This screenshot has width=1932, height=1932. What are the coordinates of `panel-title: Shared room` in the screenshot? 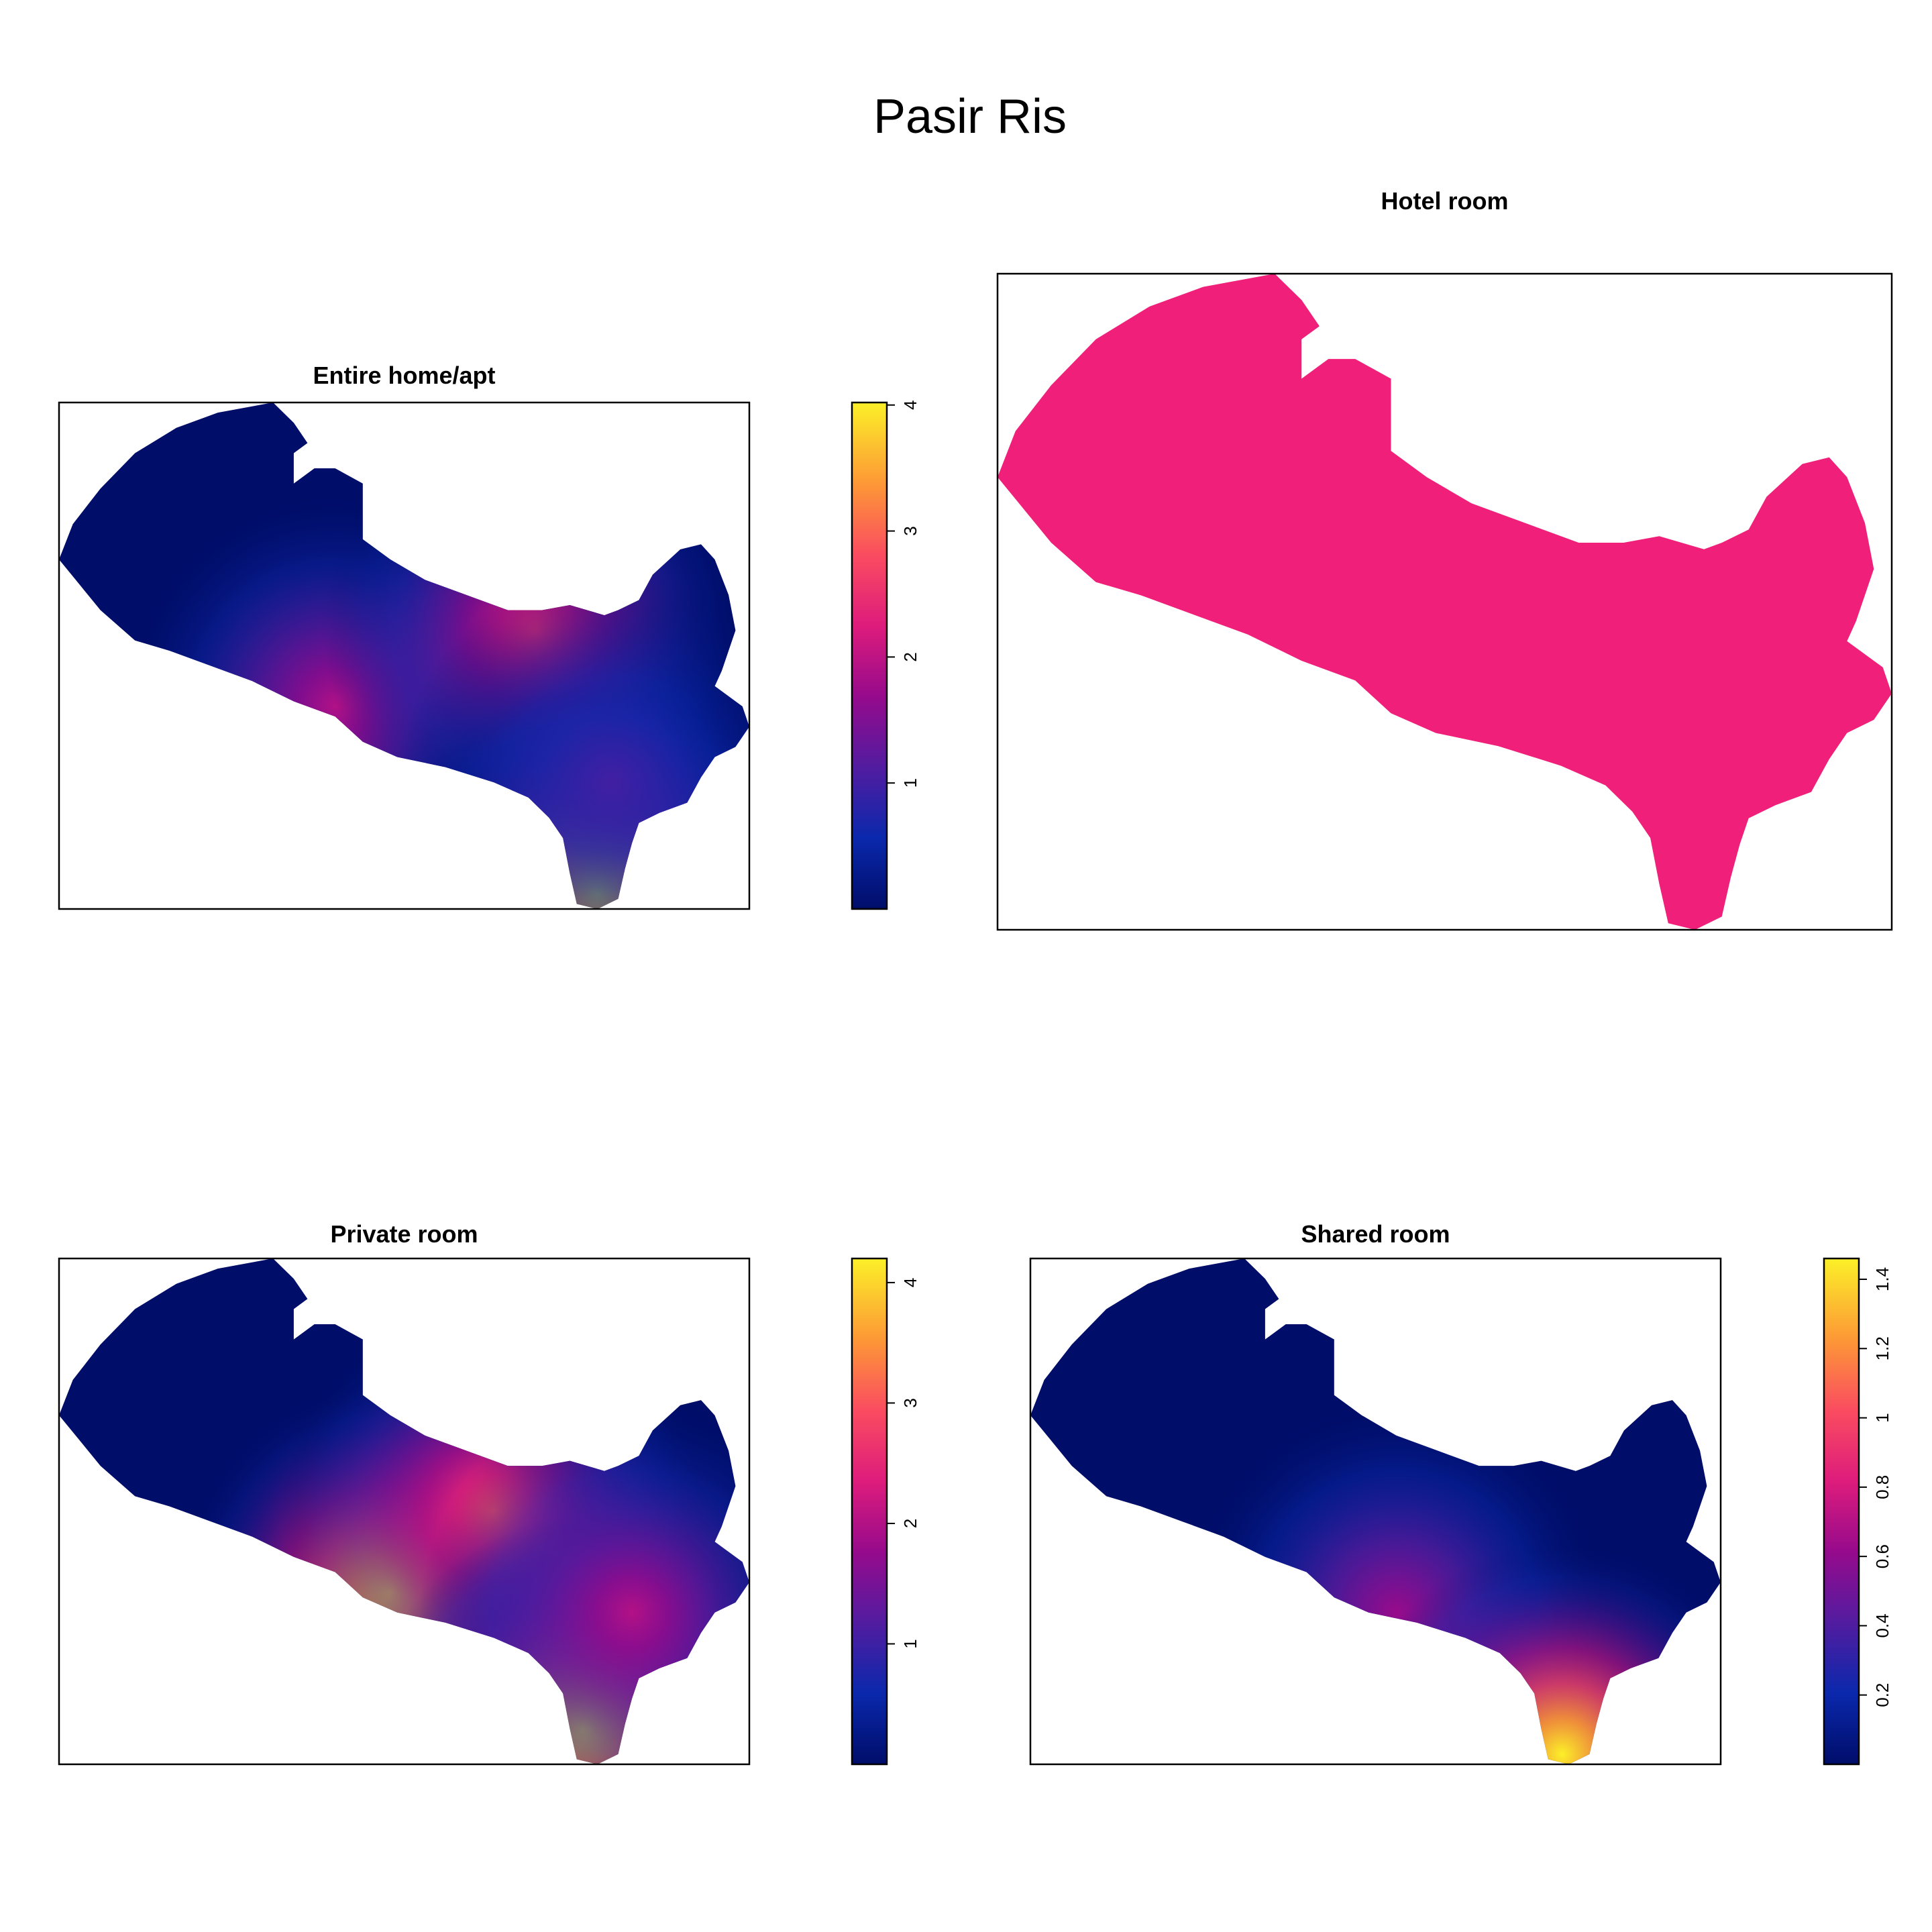 It's located at (1375, 1234).